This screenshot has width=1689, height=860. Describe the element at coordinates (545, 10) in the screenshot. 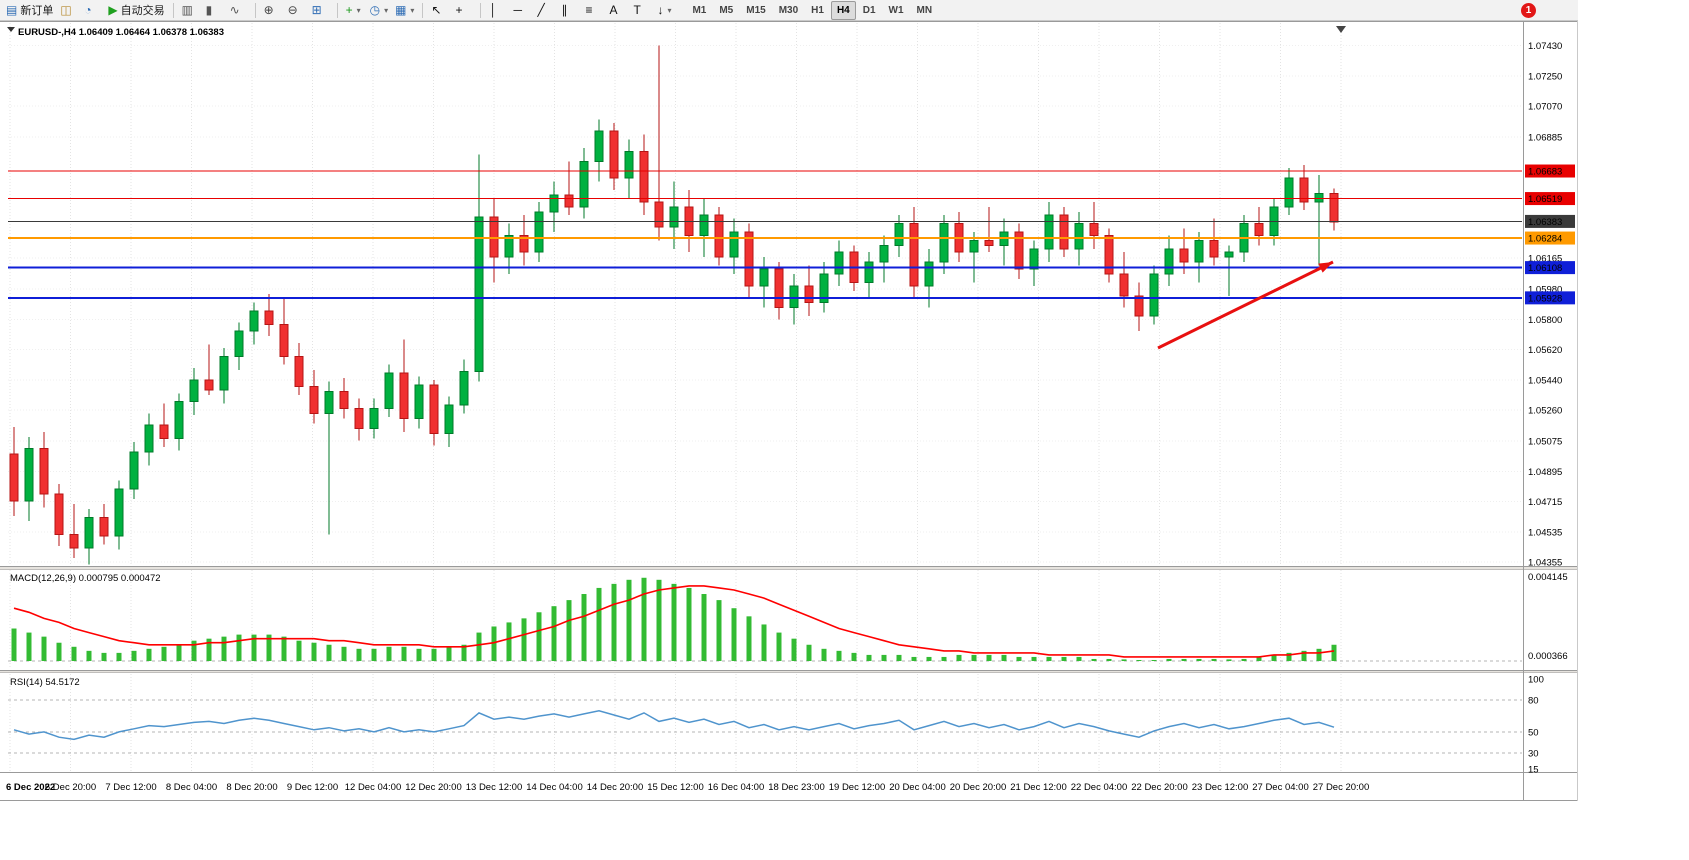

I see `trendline-button: ╱` at that location.